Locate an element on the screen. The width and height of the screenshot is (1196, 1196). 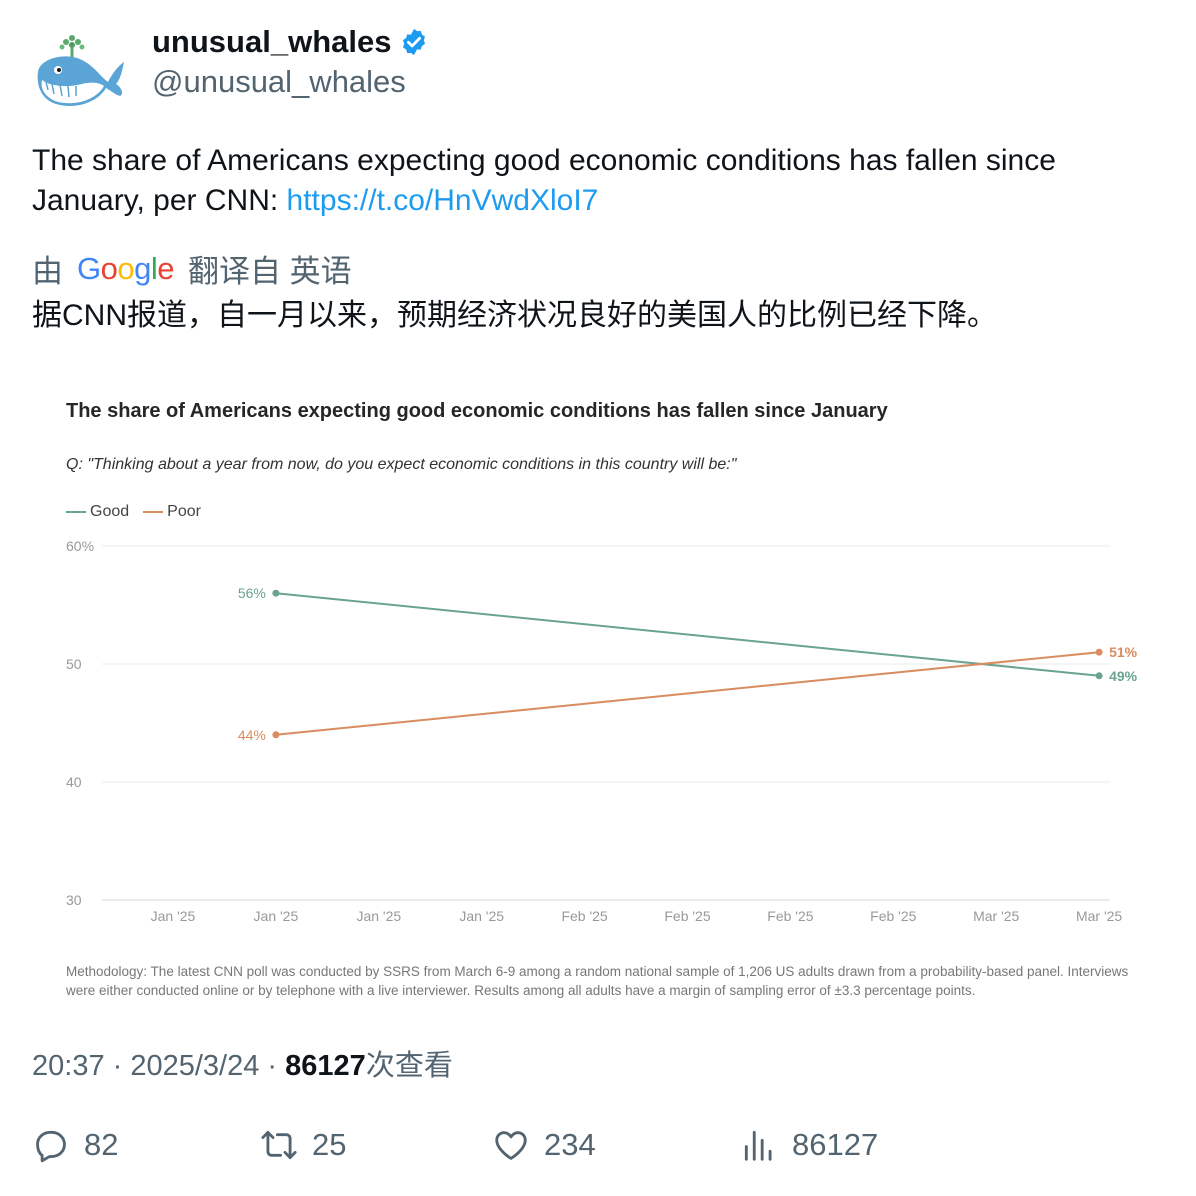
author-block: unusual_whales @unusual_whales is located at coordinates (290, 62).